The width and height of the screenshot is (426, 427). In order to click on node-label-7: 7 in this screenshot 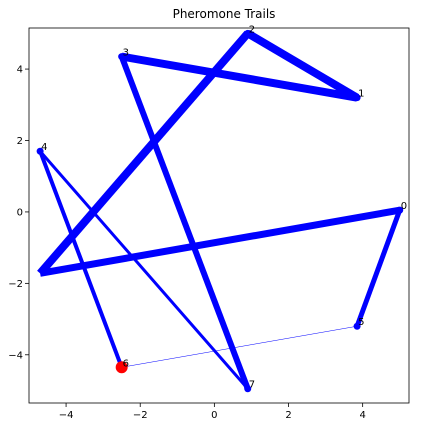, I will do `click(252, 385)`.